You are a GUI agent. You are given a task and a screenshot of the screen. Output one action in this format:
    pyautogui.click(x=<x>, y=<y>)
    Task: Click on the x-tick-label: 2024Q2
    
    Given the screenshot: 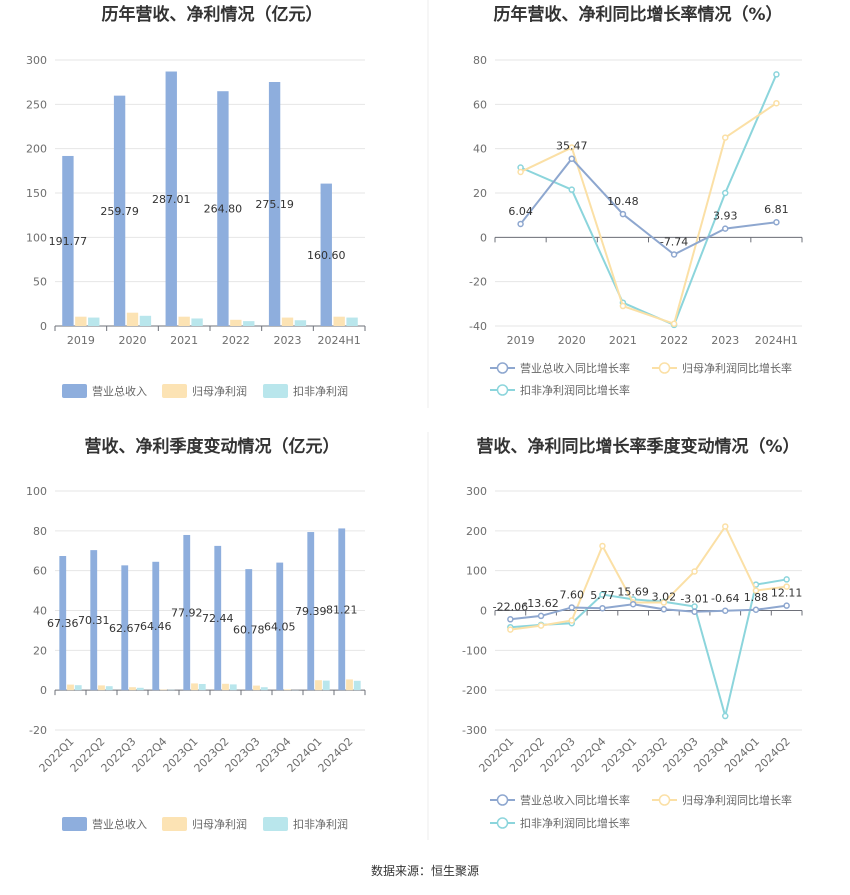 What is the action you would take?
    pyautogui.click(x=336, y=755)
    